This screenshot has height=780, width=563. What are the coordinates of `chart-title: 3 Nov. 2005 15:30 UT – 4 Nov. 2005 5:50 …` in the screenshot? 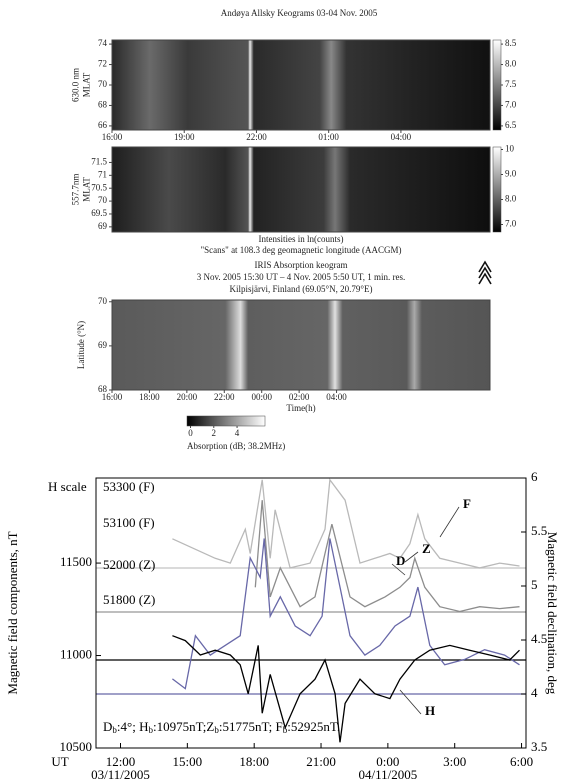 It's located at (301, 277).